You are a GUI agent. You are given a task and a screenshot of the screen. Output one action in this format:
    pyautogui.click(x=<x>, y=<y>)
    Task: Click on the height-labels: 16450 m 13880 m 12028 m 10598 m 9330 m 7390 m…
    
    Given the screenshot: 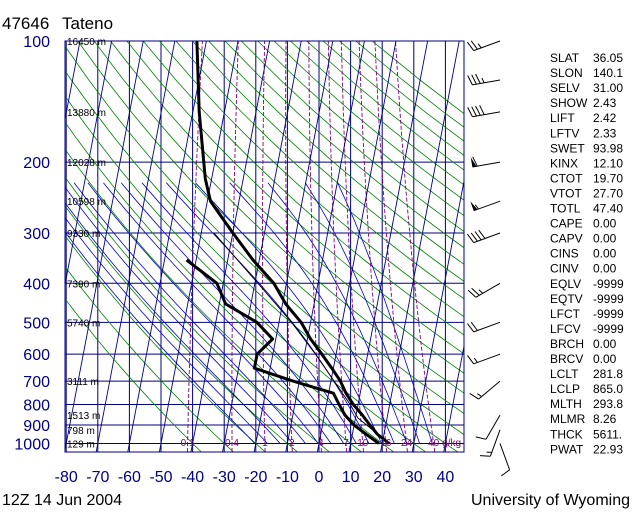 What is the action you would take?
    pyautogui.click(x=86, y=244)
    